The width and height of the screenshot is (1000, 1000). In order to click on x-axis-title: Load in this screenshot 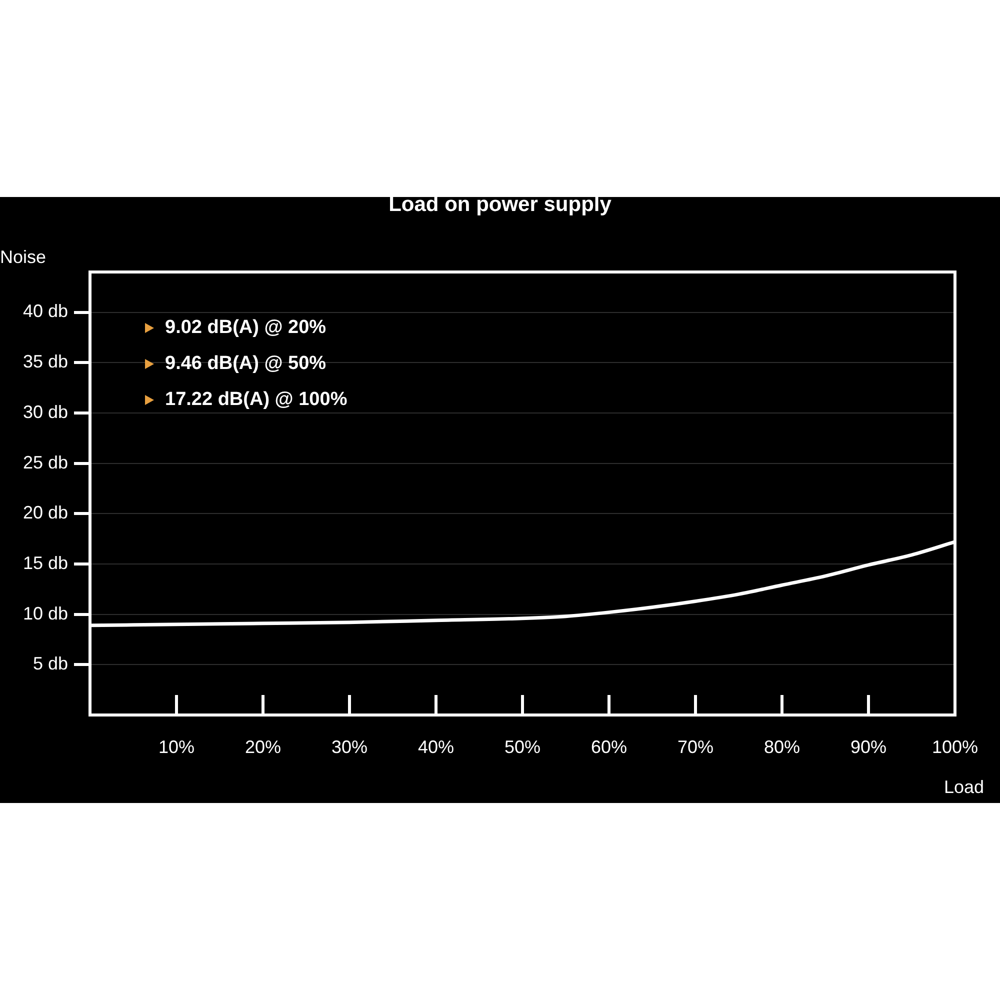, I will do `click(964, 787)`.